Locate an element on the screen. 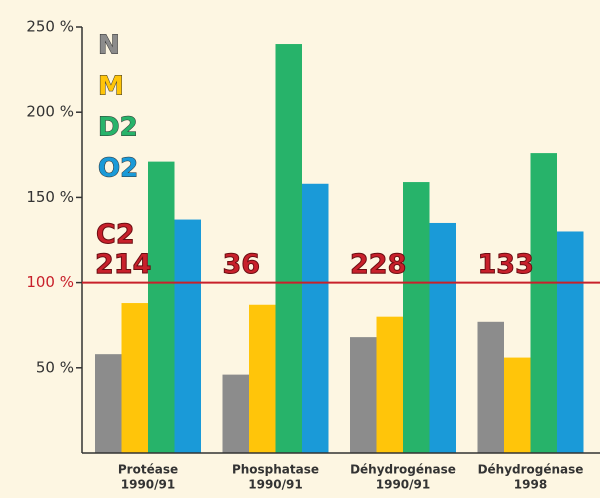 The height and width of the screenshot is (498, 600). y-tick-label: 200 % is located at coordinates (50, 112).